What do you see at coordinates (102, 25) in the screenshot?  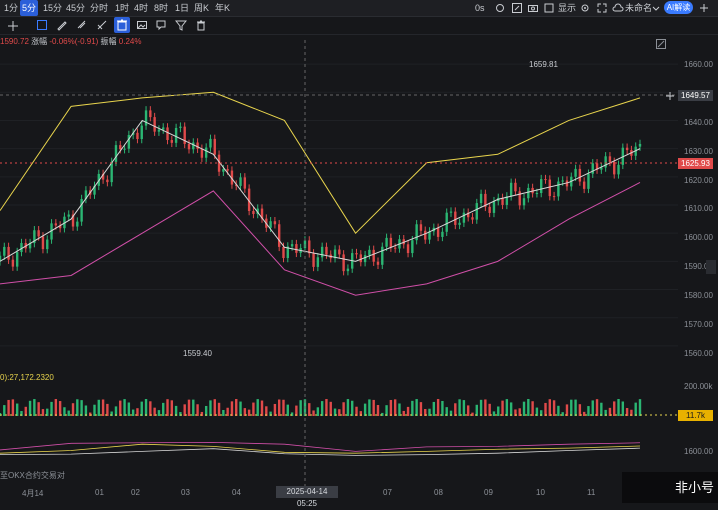 I see `measure-icon` at bounding box center [102, 25].